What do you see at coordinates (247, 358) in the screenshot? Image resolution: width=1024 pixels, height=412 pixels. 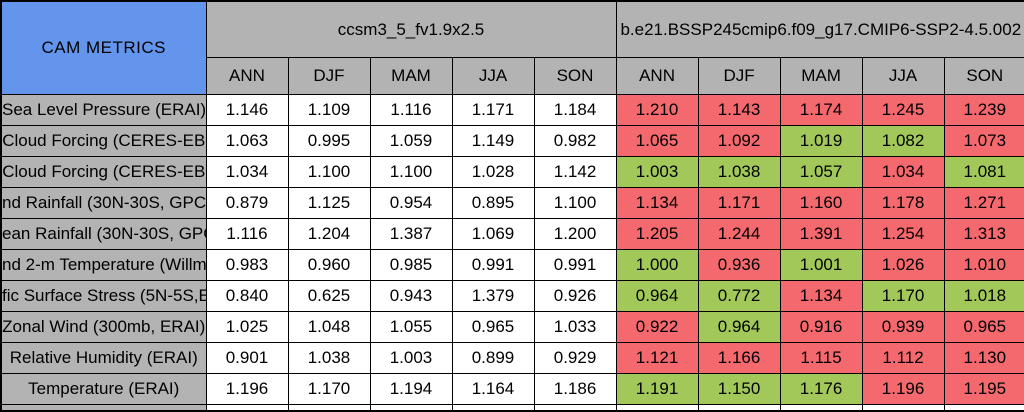 I see `control-value-cell: 0.901` at bounding box center [247, 358].